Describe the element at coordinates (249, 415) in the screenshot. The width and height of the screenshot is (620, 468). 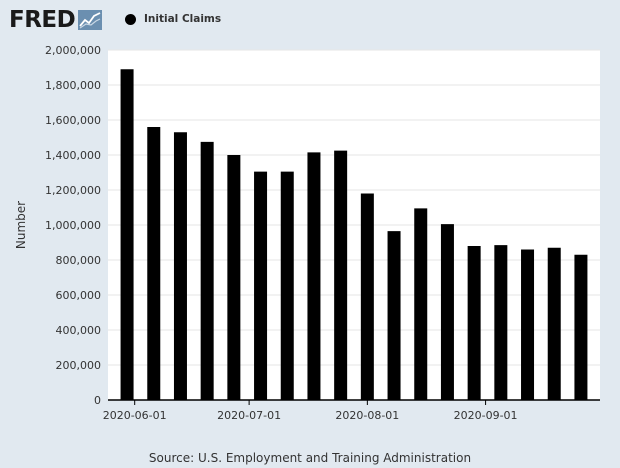
I see `x-tick-label: 2020-07-01` at that location.